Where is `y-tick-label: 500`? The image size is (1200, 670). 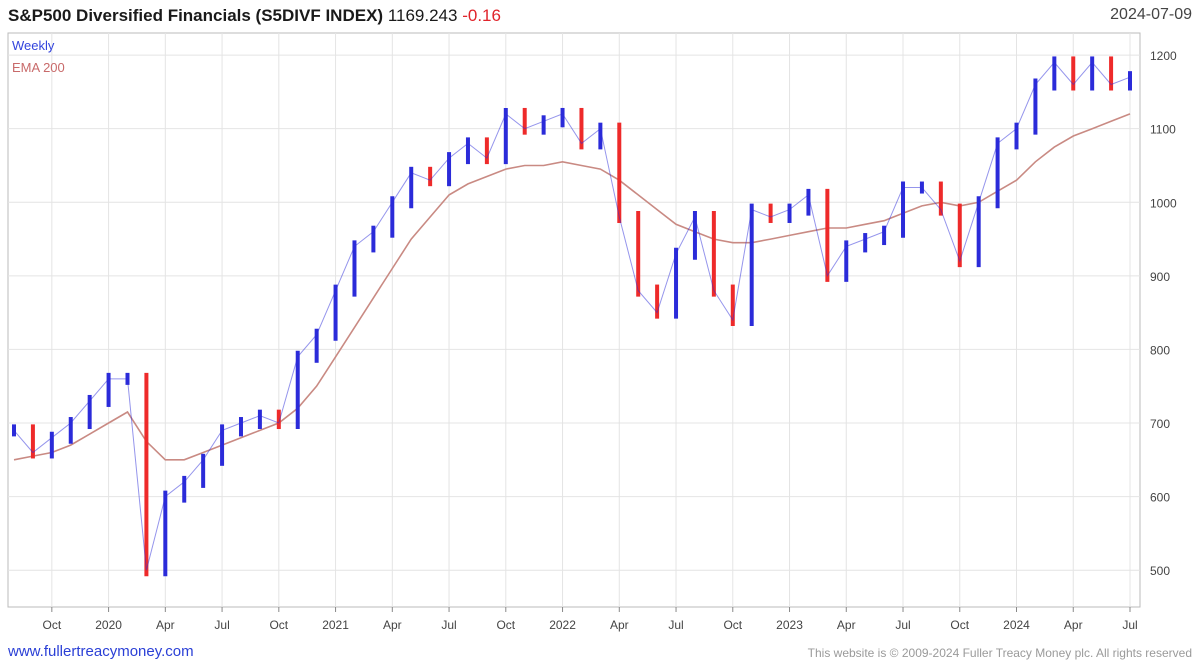 y-tick-label: 500 is located at coordinates (1160, 571).